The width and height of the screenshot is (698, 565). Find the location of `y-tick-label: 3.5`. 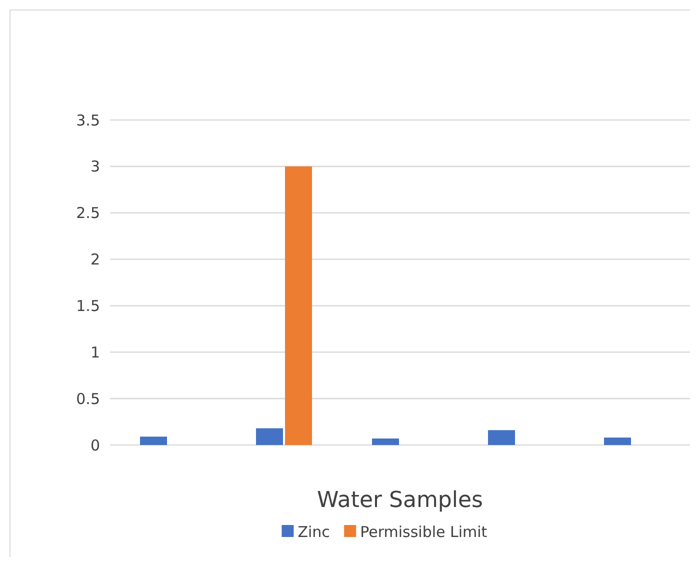

y-tick-label: 3.5 is located at coordinates (88, 120).